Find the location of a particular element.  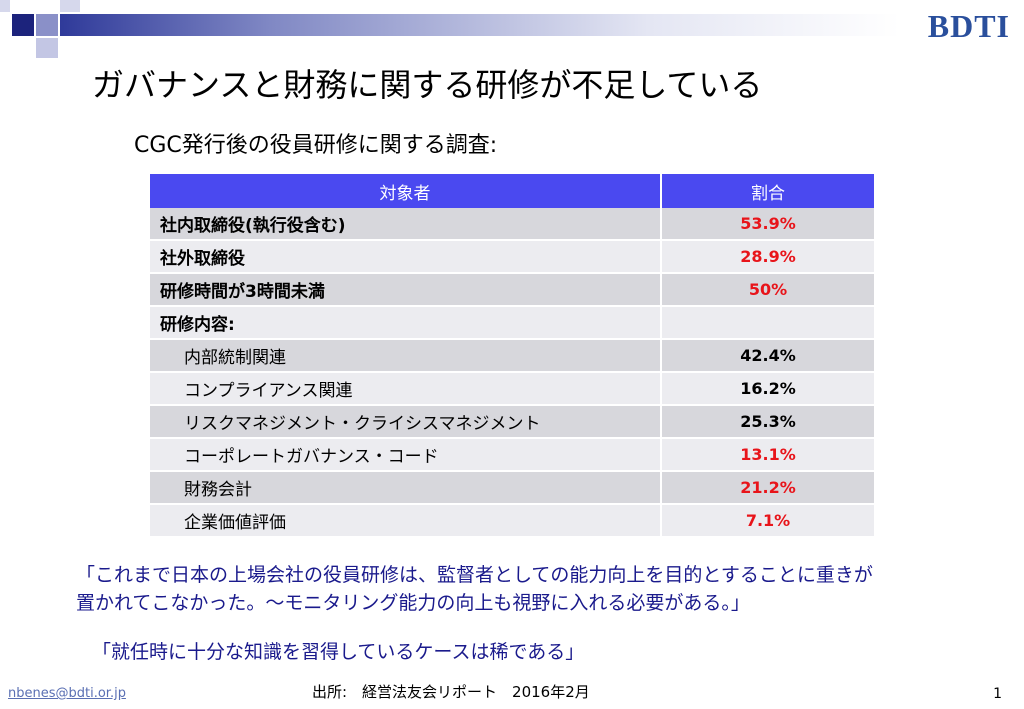

row-value: 50% is located at coordinates (768, 290).